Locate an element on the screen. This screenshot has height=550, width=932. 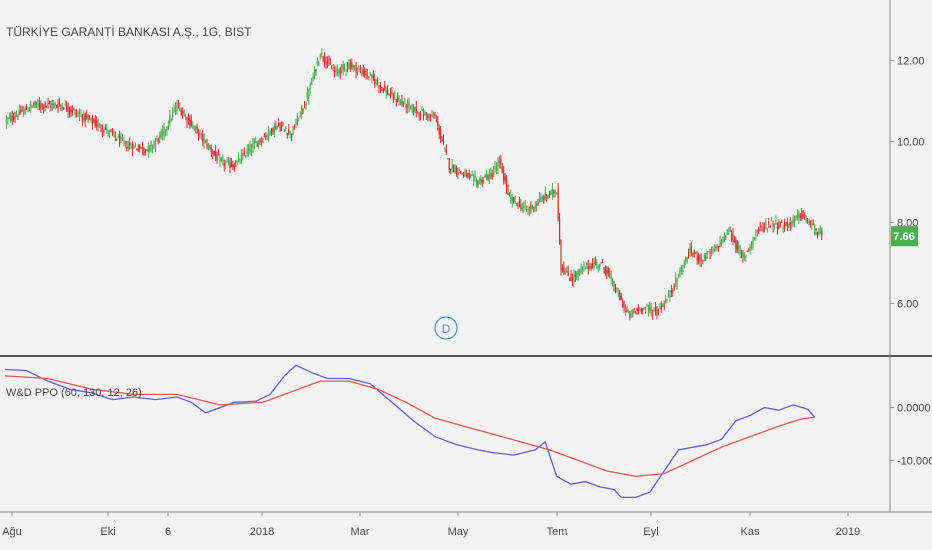
chart-title: TÜRKİYE GARANTİ BANKASI A.Ş., 1G, BIST is located at coordinates (129, 32).